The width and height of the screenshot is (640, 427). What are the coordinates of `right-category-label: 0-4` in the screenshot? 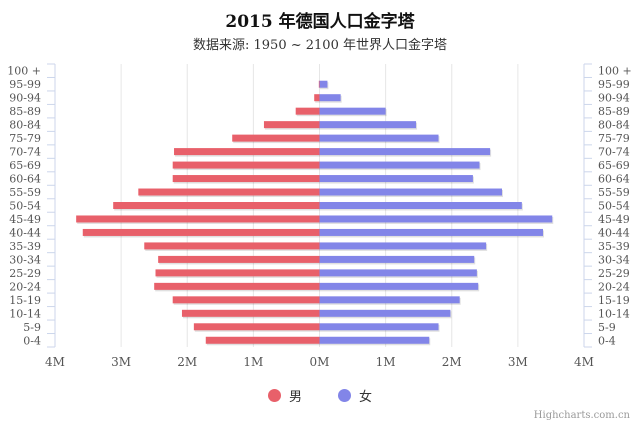 It's located at (607, 340).